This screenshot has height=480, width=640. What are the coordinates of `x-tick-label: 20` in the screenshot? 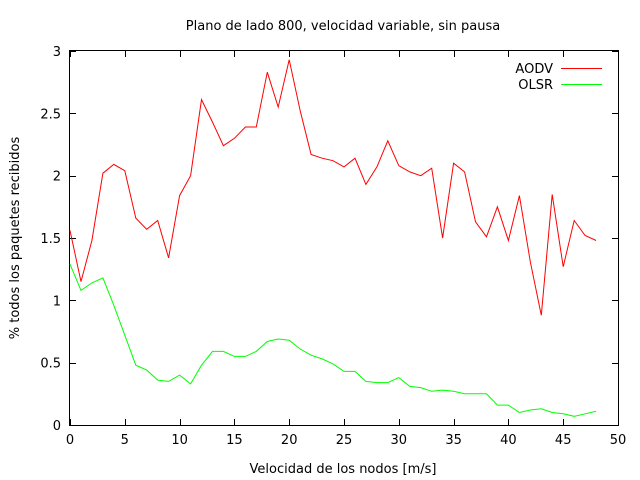 It's located at (289, 440).